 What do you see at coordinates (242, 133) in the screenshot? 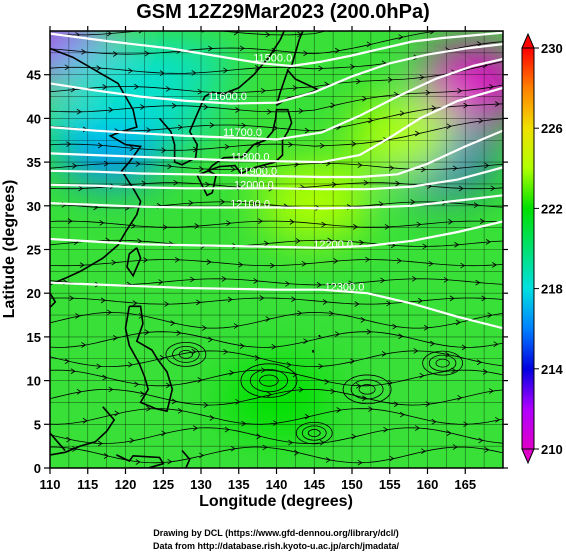
I see `contour-label: 11700.0` at bounding box center [242, 133].